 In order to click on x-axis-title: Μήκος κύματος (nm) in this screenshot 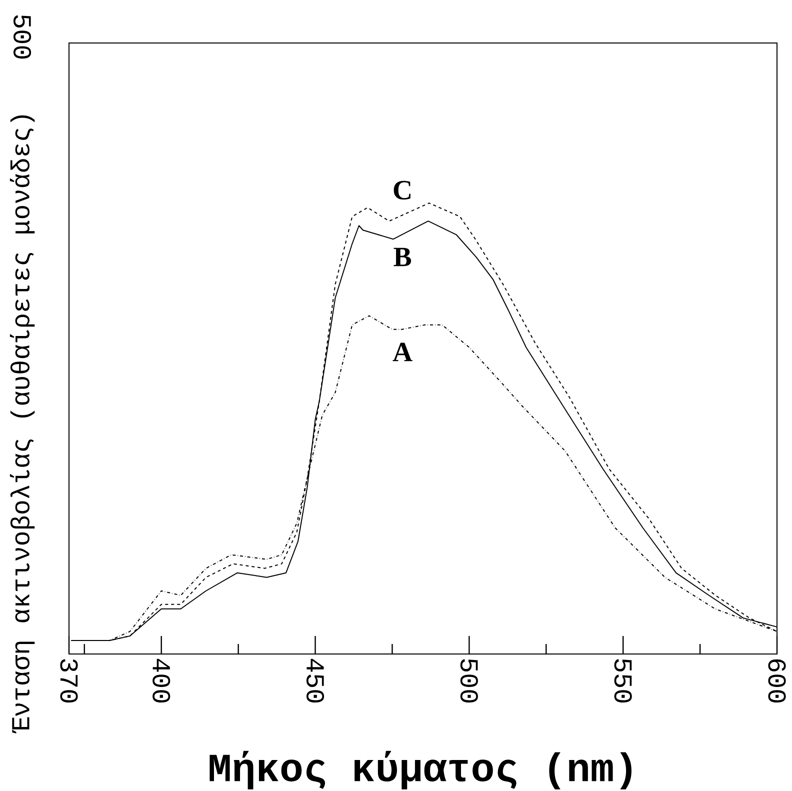, I will do `click(421, 770)`.